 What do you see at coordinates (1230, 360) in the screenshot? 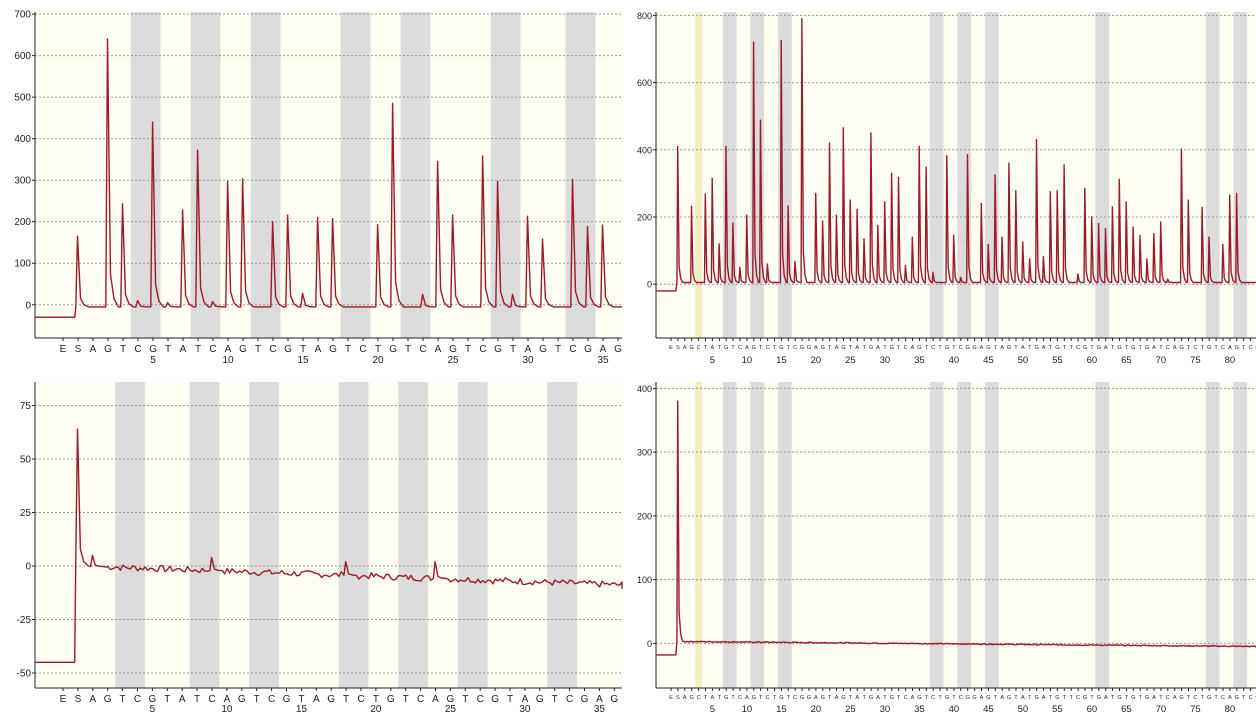
I see `flow-number-label: 80` at bounding box center [1230, 360].